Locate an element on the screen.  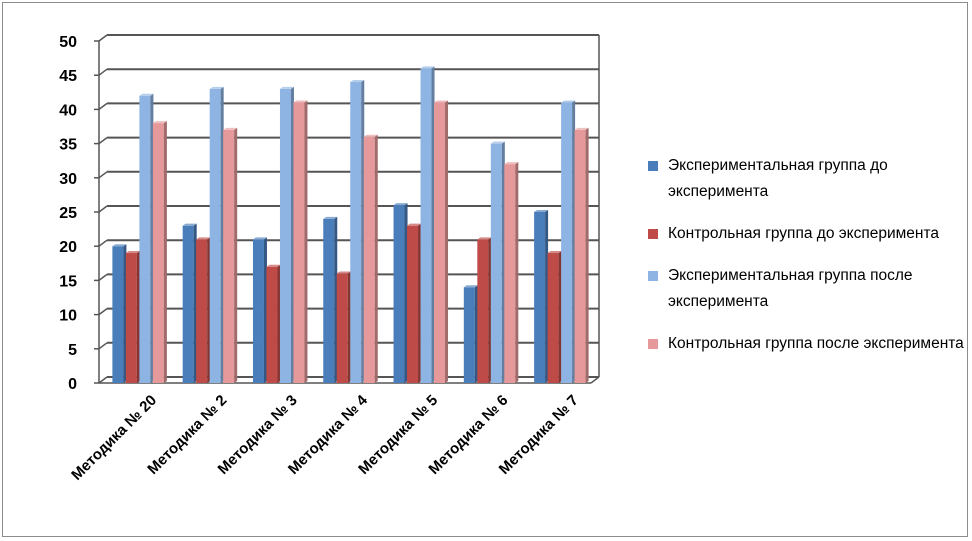
legend-item-ctrl-before: Контрольная группа до эксперимента is located at coordinates (808, 234).